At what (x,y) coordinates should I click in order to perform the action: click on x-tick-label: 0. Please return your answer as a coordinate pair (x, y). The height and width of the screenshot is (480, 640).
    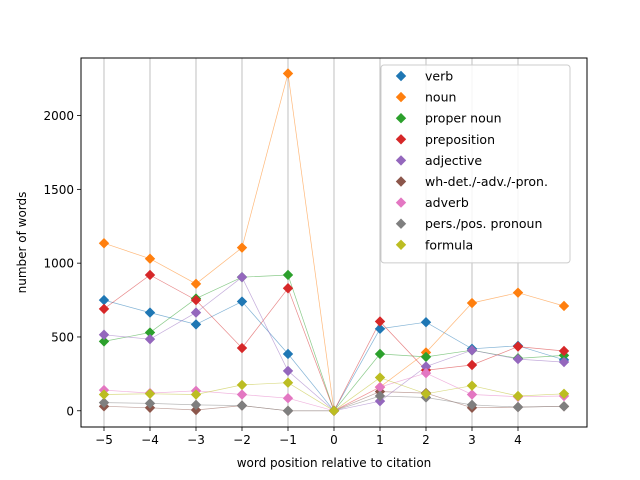
    Looking at the image, I should click on (334, 440).